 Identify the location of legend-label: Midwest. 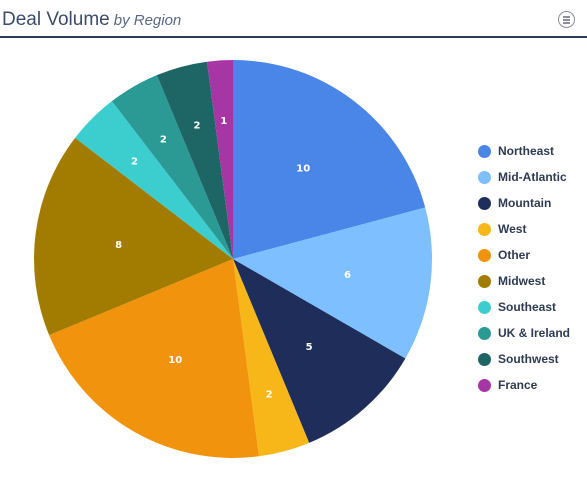
(522, 281).